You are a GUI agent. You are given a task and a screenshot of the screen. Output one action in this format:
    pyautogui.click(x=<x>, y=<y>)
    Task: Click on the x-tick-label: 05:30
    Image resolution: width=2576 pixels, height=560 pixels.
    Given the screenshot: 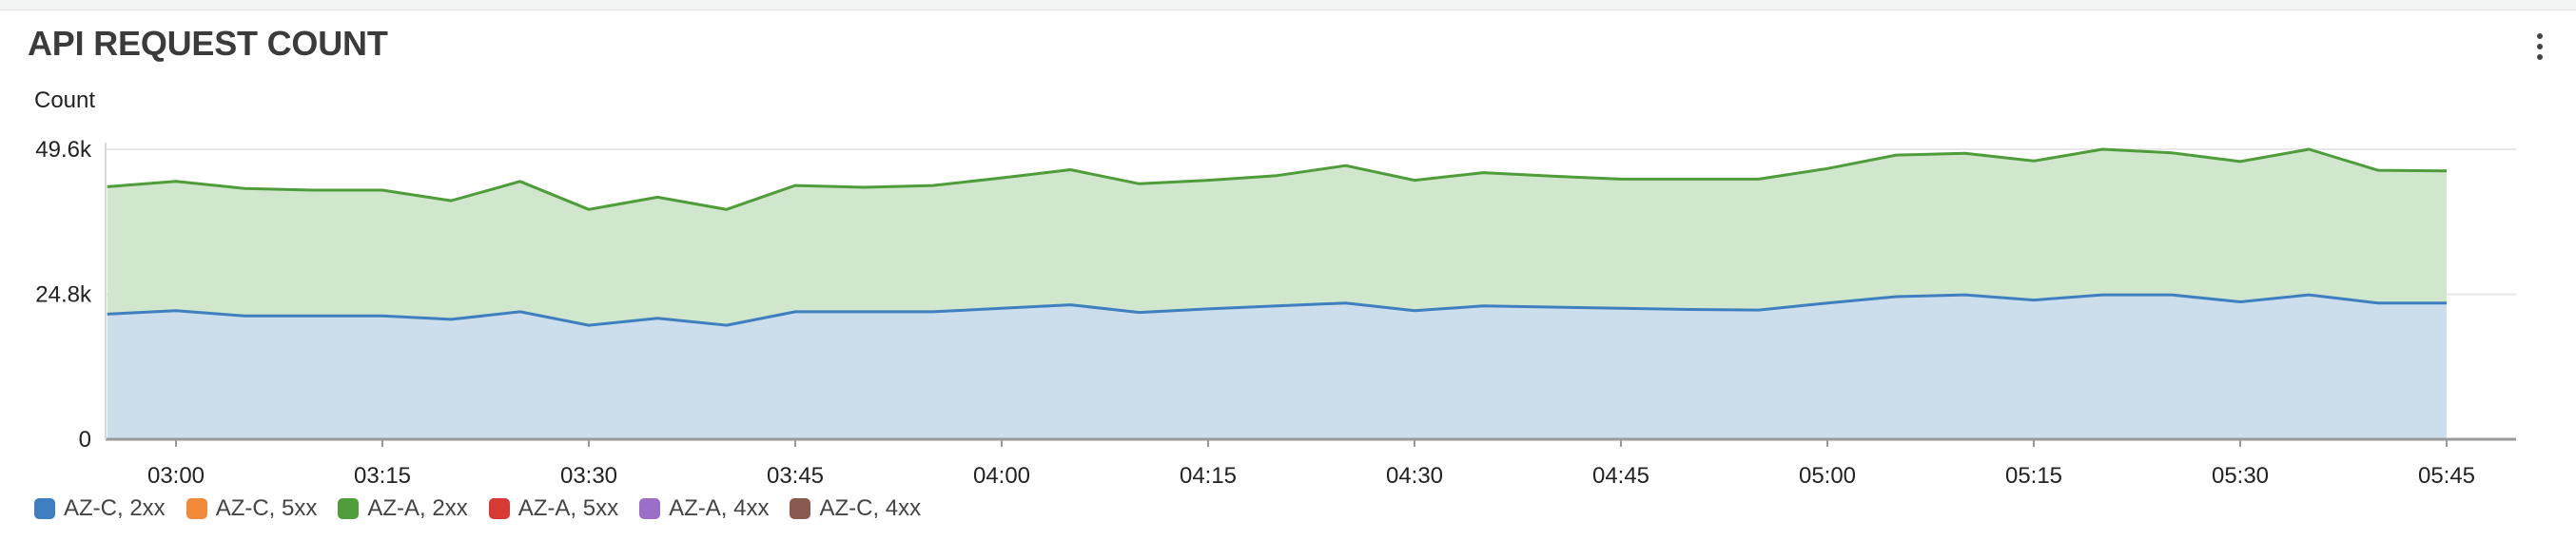 What is the action you would take?
    pyautogui.click(x=2240, y=476)
    